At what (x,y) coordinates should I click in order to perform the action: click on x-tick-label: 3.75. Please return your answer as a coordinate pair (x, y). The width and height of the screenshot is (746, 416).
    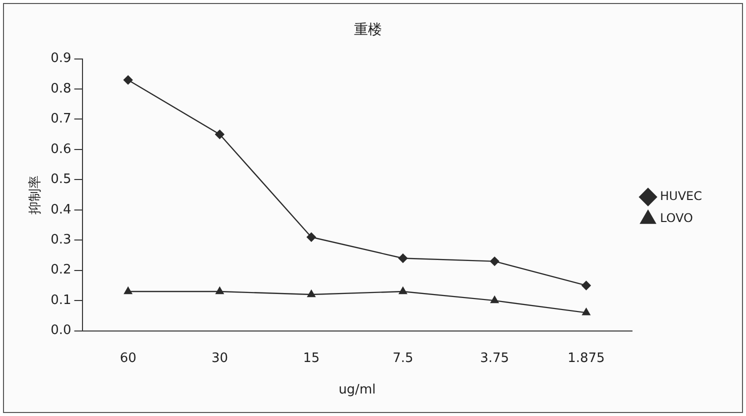
    Looking at the image, I should click on (495, 358).